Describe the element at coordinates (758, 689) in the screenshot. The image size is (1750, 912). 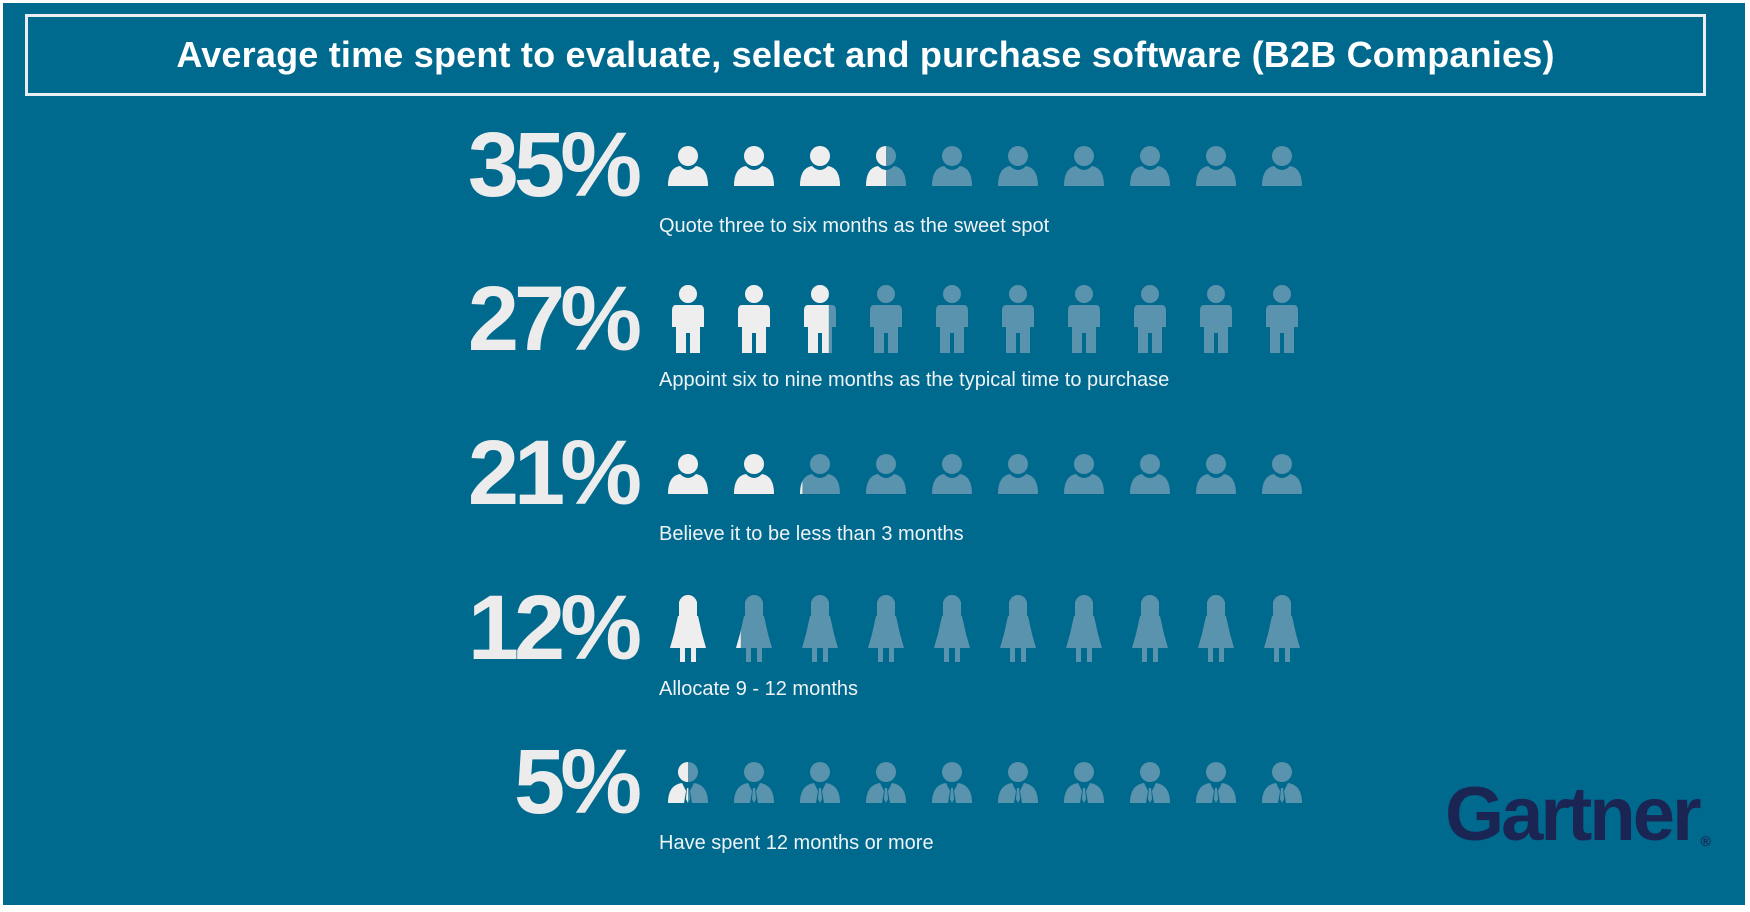
I see `row-caption: Allocate 9 - 12 months` at that location.